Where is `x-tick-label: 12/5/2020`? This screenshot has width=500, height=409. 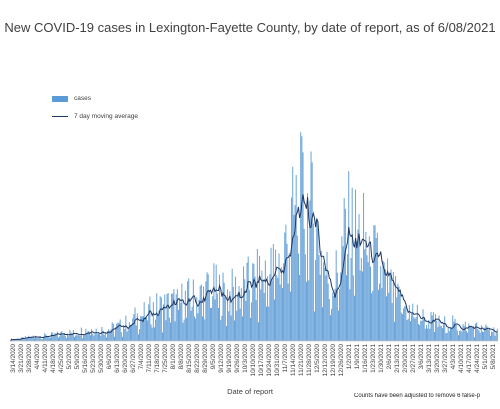 x-tick-label: 12/5/2020 is located at coordinates (317, 358).